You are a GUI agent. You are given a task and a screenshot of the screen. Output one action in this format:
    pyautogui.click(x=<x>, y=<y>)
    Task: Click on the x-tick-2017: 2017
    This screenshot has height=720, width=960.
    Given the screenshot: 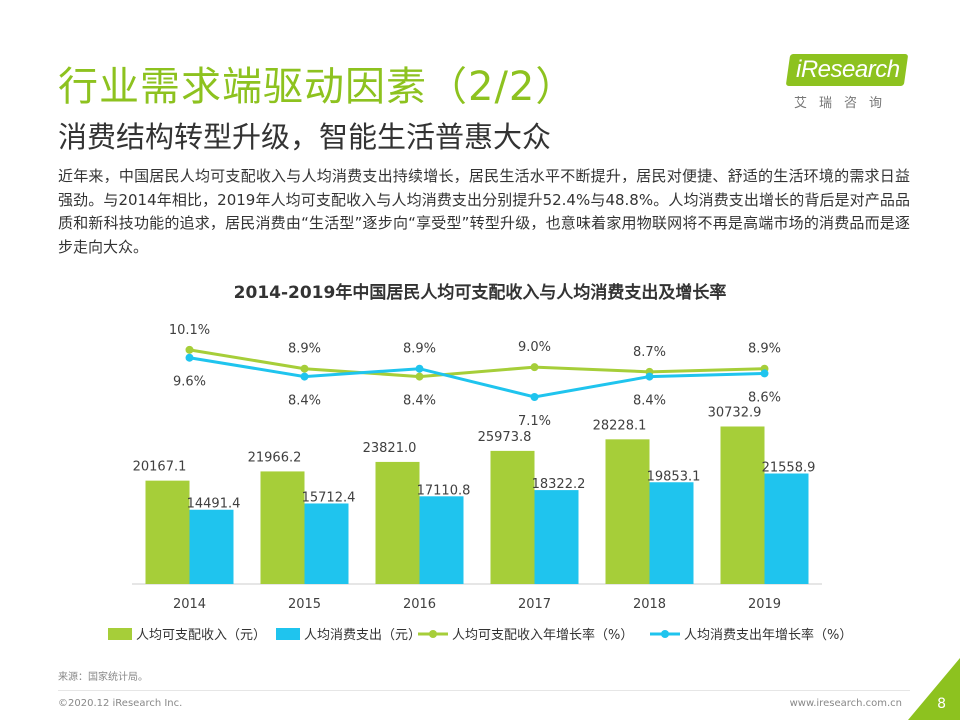 What is the action you would take?
    pyautogui.click(x=534, y=604)
    